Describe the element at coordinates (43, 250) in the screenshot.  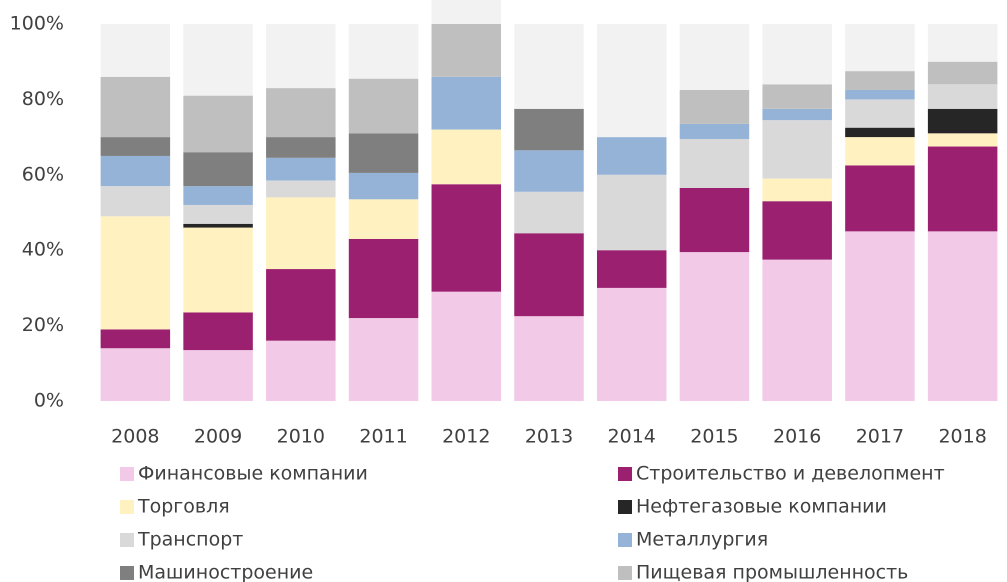
I see `y-tick-label: 40%` at that location.